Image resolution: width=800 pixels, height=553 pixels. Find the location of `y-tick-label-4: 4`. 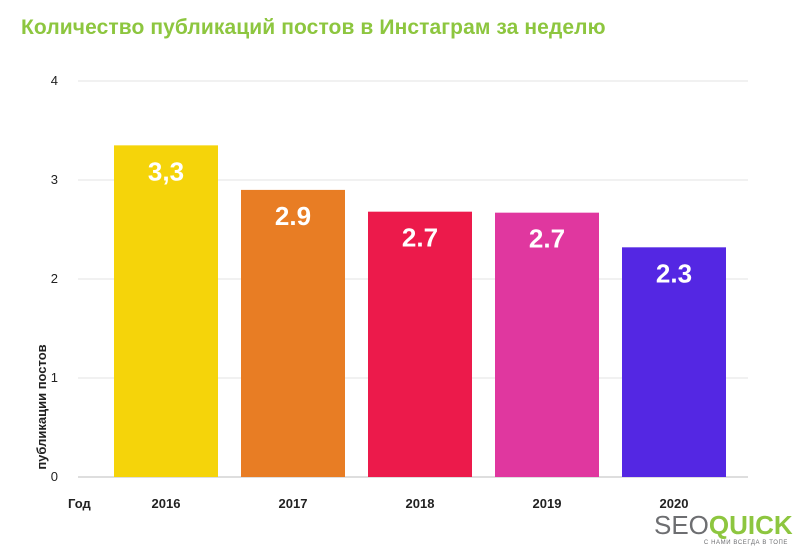

y-tick-label-4: 4 is located at coordinates (54, 80).